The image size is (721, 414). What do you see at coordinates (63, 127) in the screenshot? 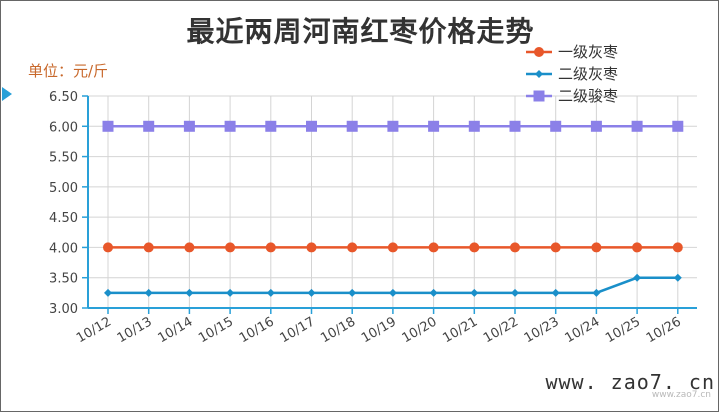
I see `y-tick-label: 6.00` at bounding box center [63, 127].